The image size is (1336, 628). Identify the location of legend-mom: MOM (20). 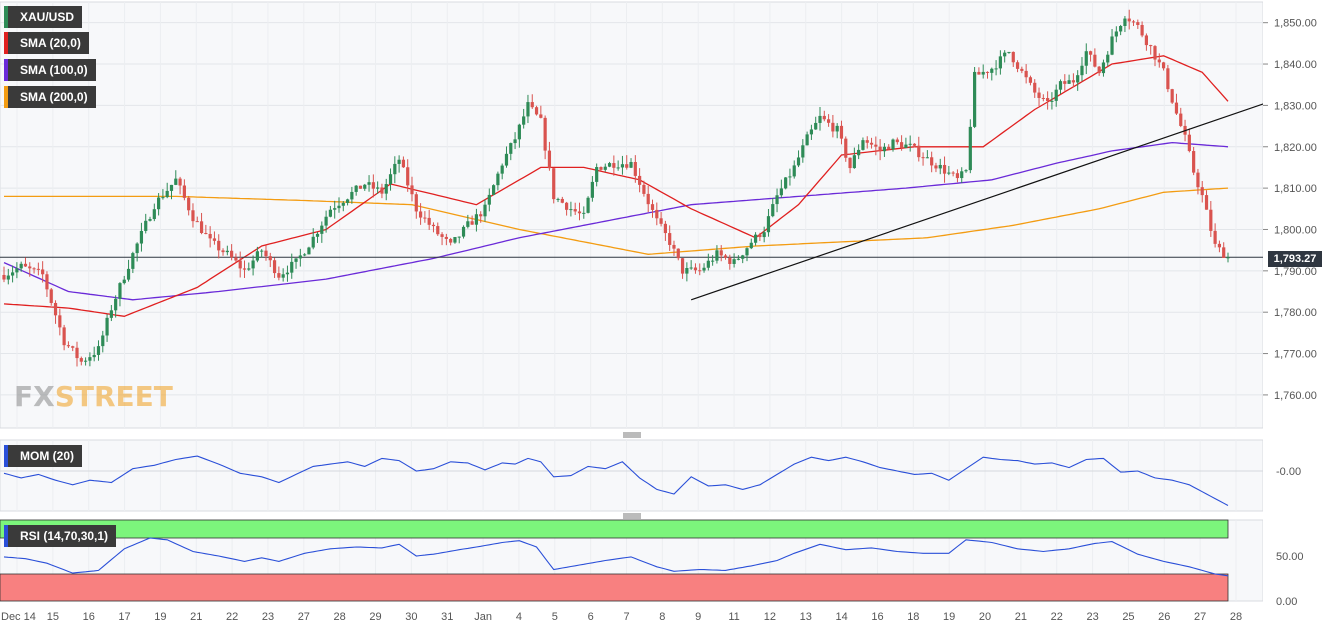
(43, 456).